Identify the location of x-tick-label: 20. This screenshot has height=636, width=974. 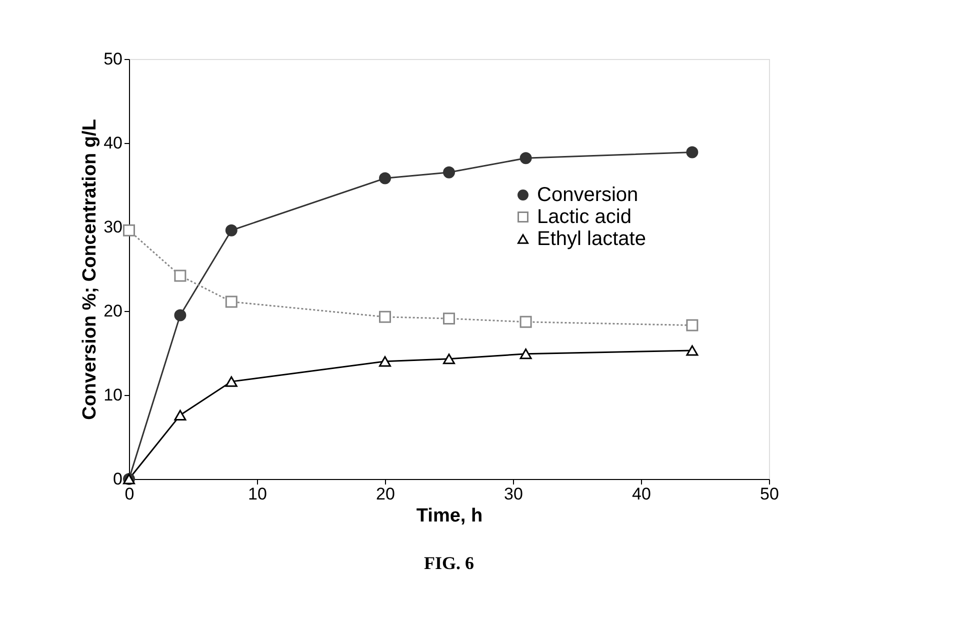
(385, 494).